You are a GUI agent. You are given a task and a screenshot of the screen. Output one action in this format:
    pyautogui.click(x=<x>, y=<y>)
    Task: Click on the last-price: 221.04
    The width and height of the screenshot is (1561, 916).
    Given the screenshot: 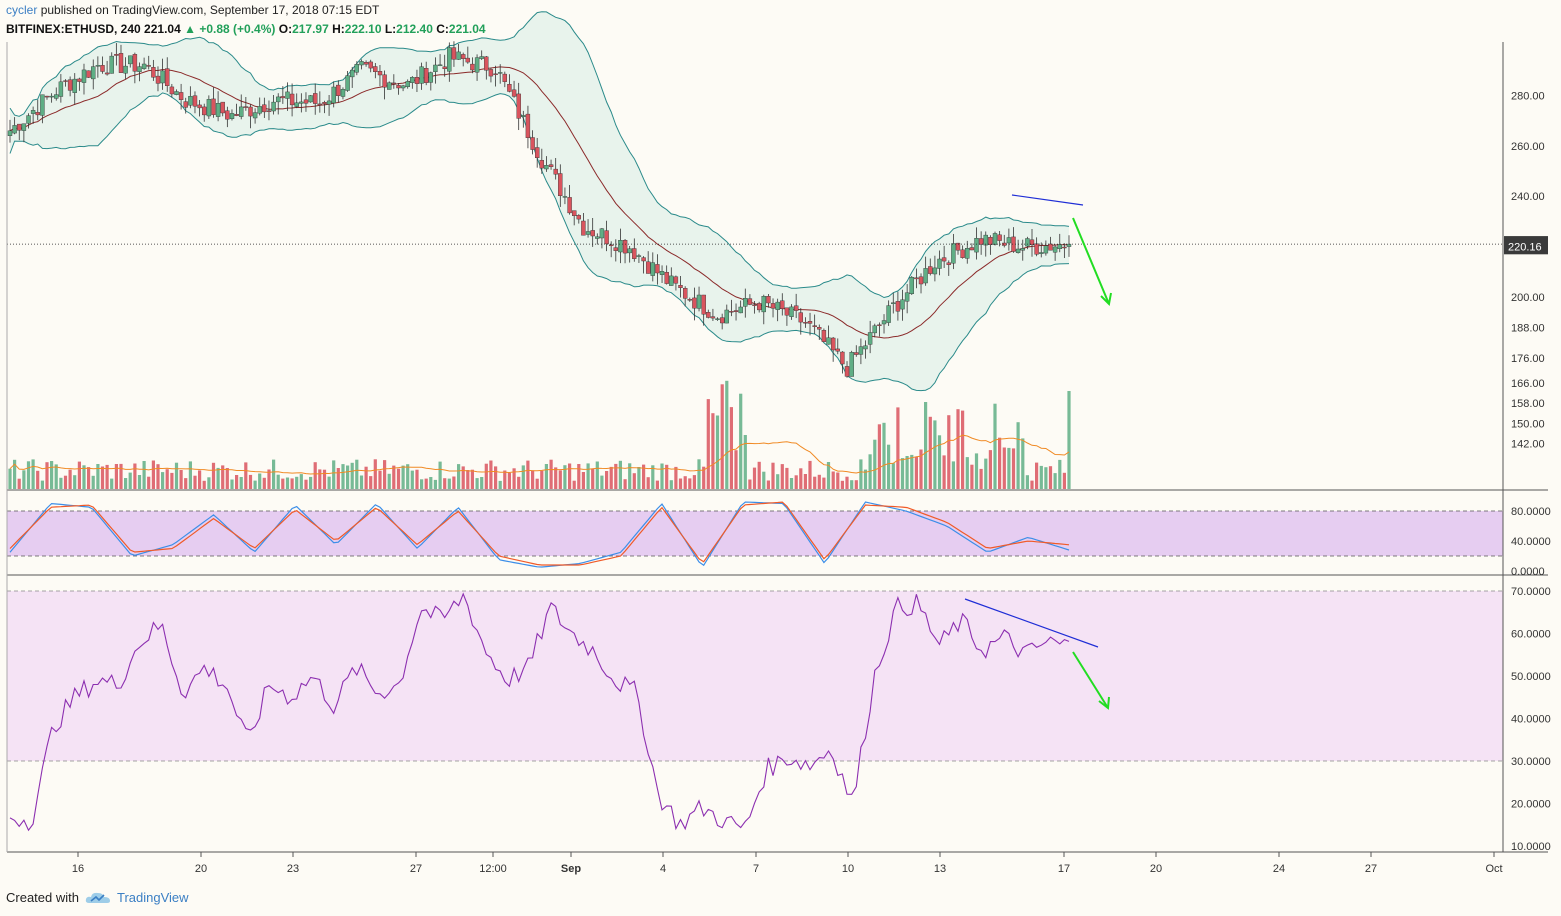 What is the action you would take?
    pyautogui.click(x=162, y=29)
    